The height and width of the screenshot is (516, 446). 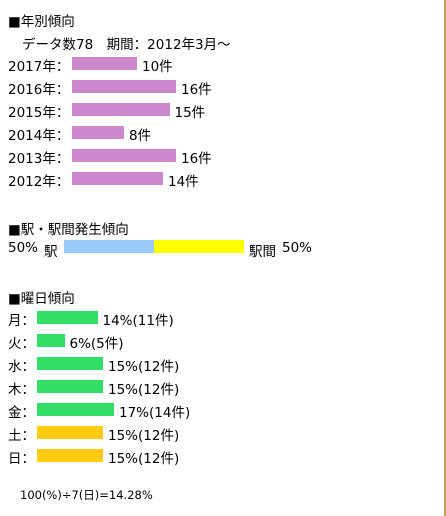 What do you see at coordinates (23, 248) in the screenshot?
I see `station-percent-label: 50%` at bounding box center [23, 248].